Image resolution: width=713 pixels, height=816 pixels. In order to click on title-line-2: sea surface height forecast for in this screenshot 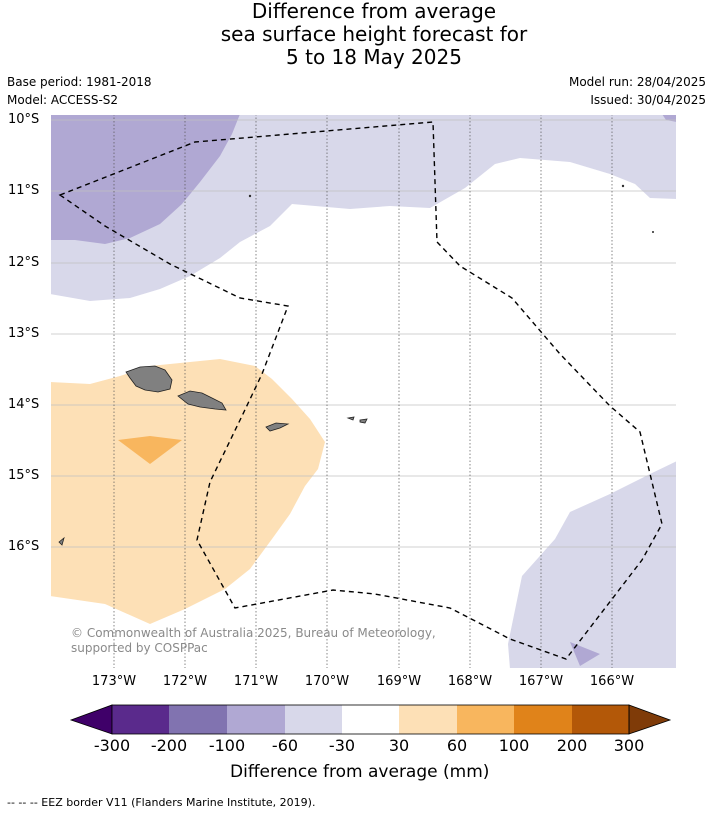, I will do `click(374, 34)`.